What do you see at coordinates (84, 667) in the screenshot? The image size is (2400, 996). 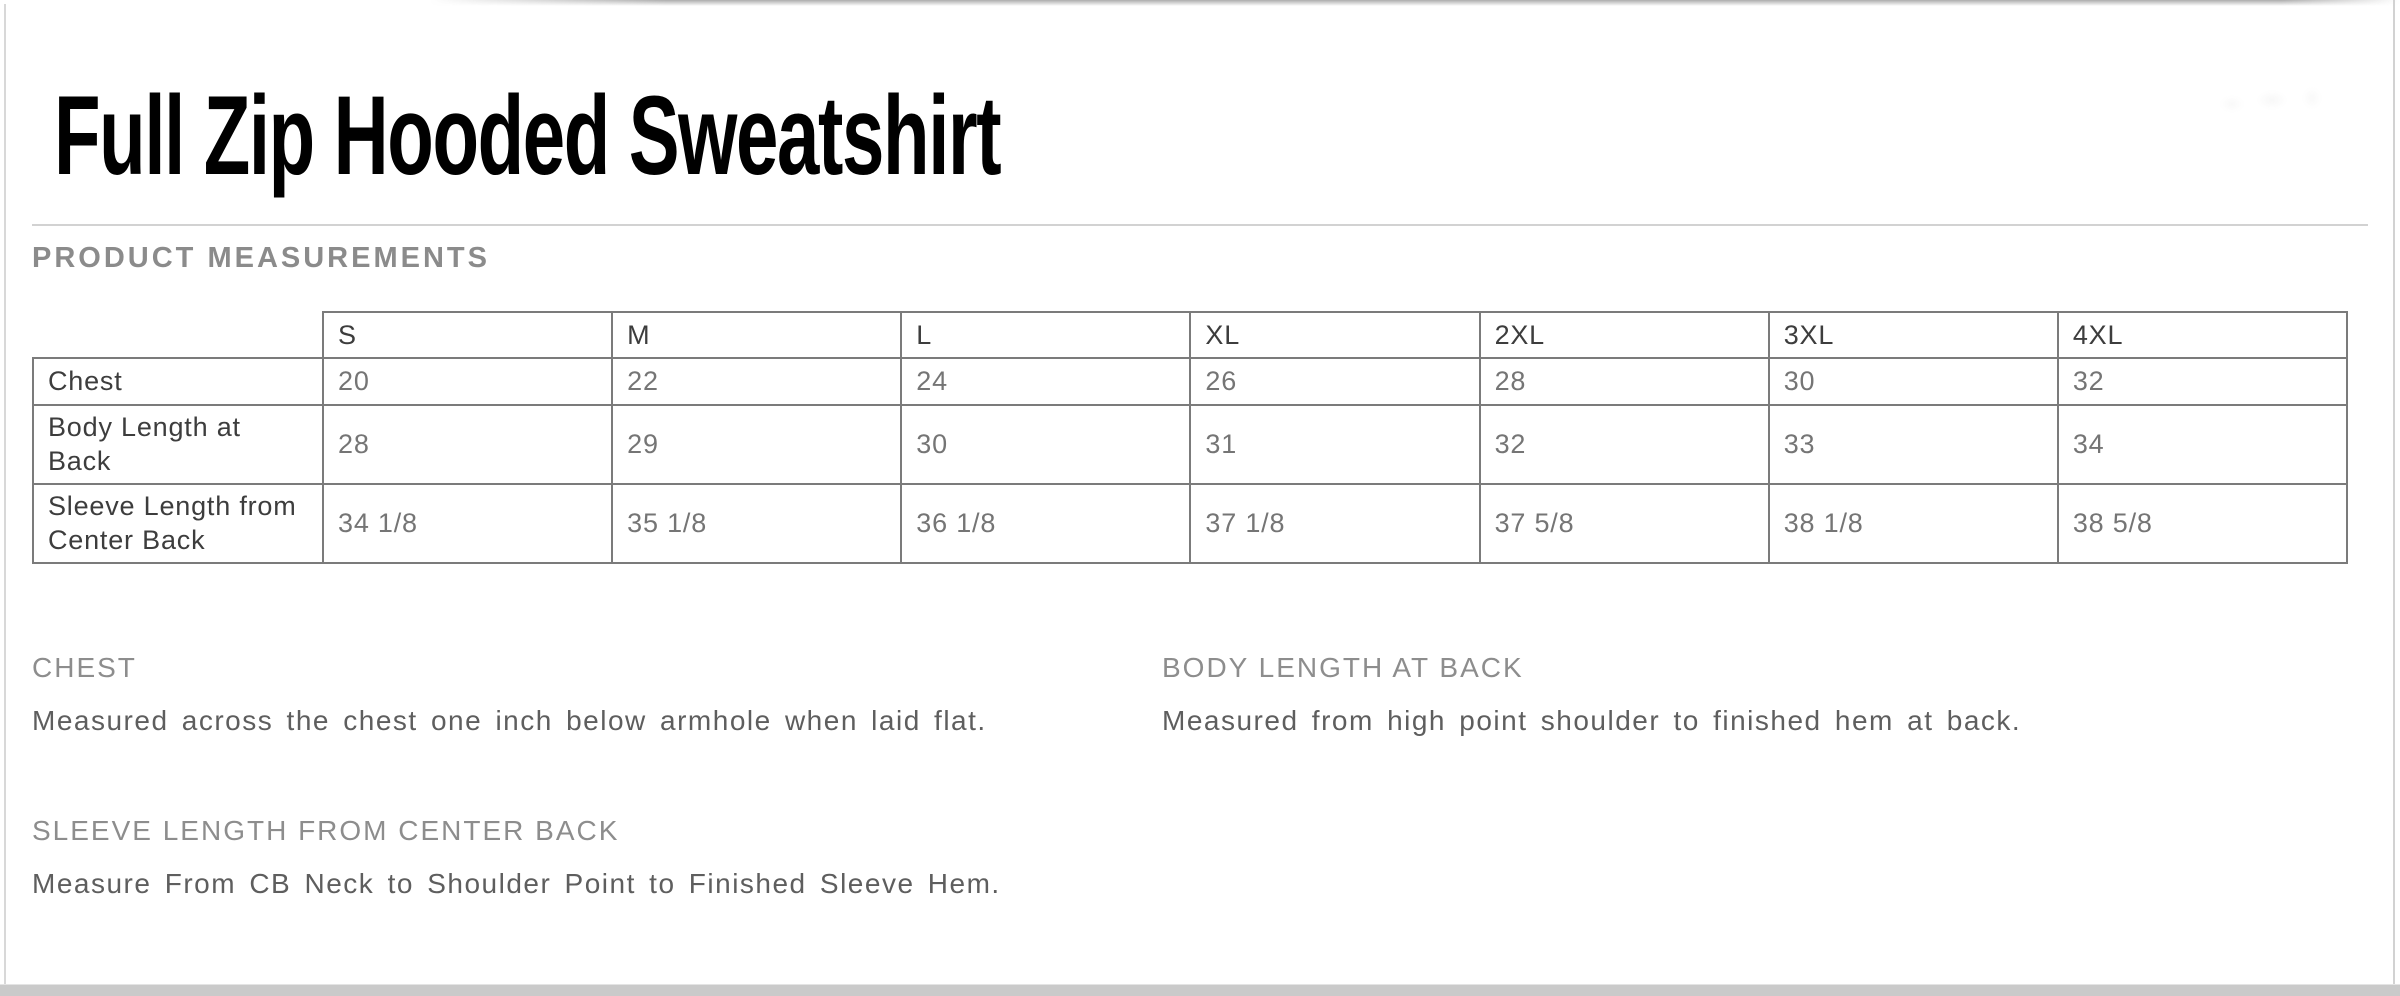 I see `definition-chest-heading: CHEST` at bounding box center [84, 667].